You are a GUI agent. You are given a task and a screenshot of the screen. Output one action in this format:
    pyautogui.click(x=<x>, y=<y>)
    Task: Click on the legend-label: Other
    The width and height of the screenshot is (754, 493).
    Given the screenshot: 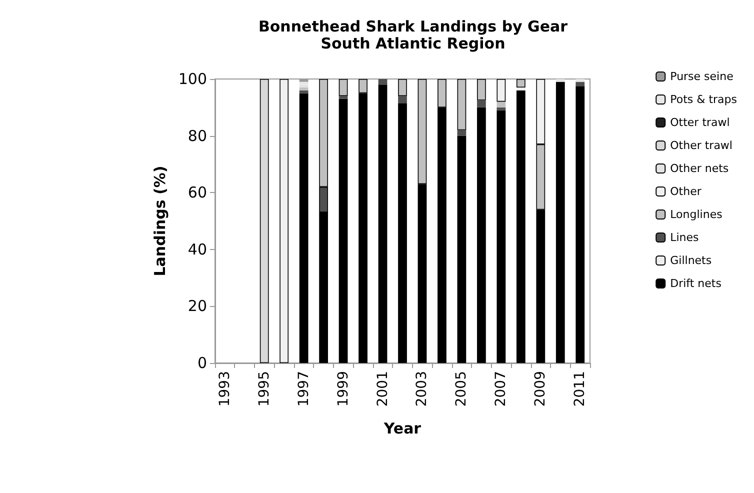 What is the action you would take?
    pyautogui.click(x=686, y=191)
    